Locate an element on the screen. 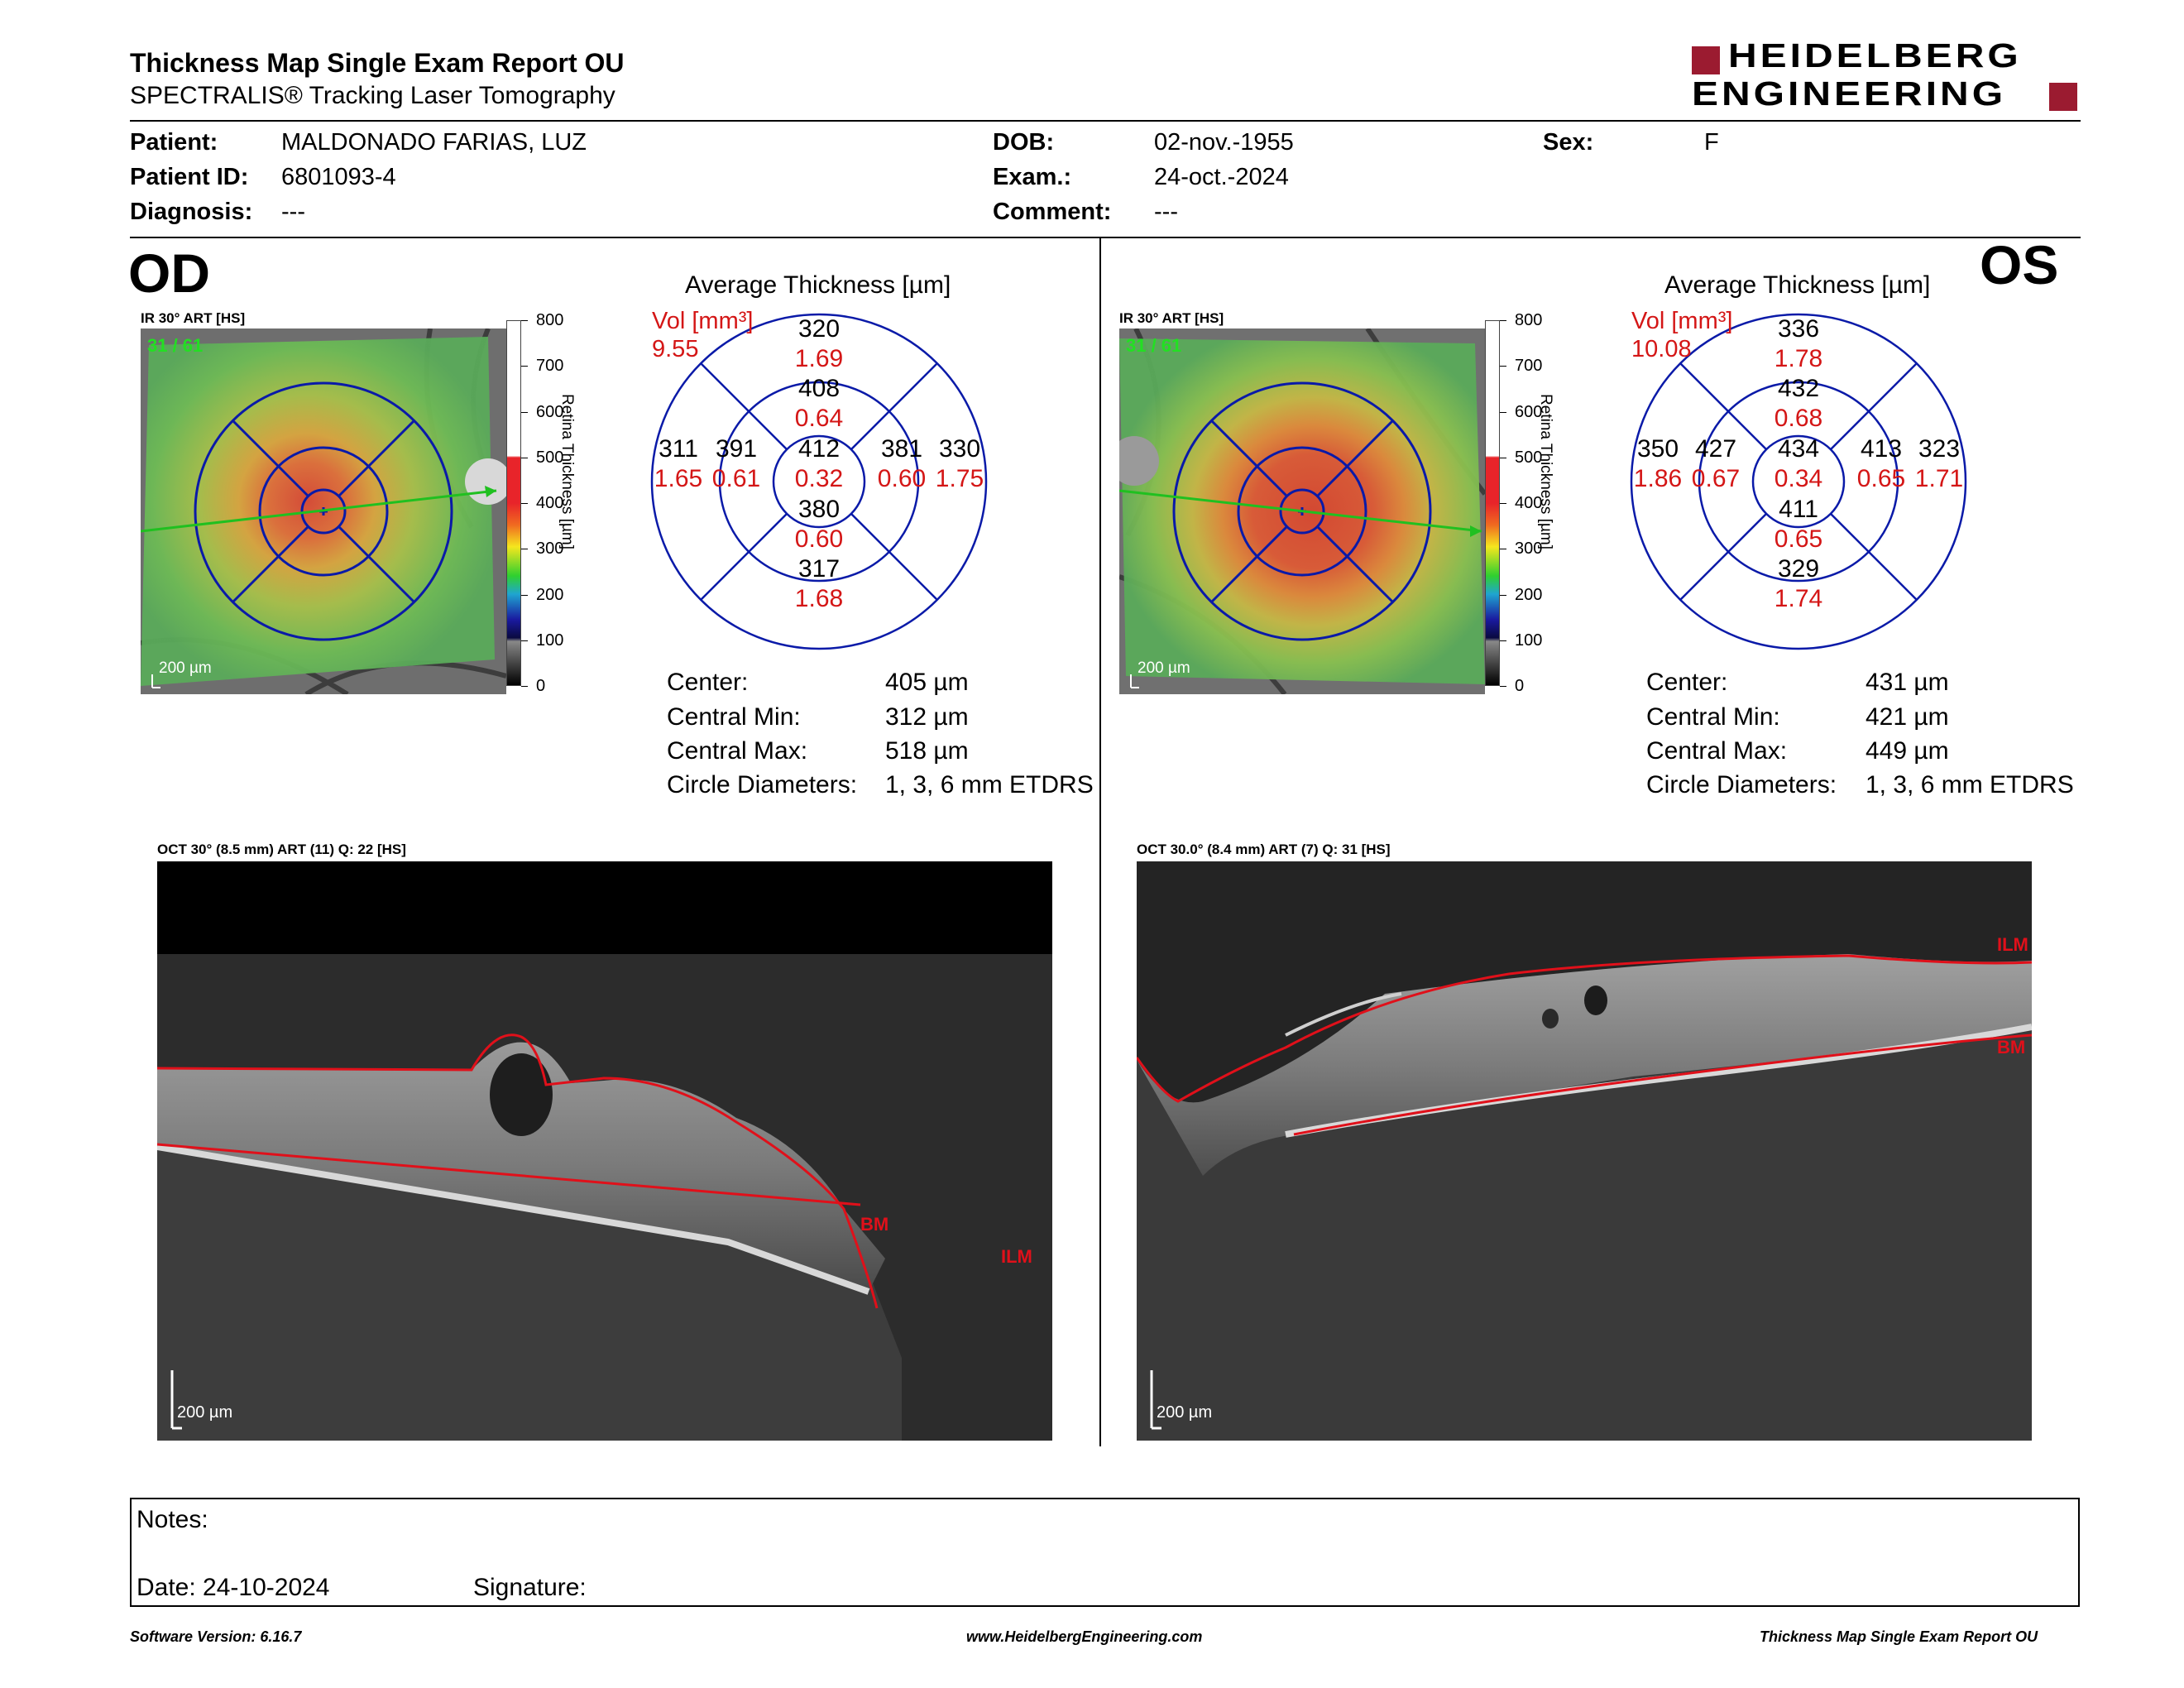  patient-value: MALDONADO FARIAS, LUZ is located at coordinates (434, 142).